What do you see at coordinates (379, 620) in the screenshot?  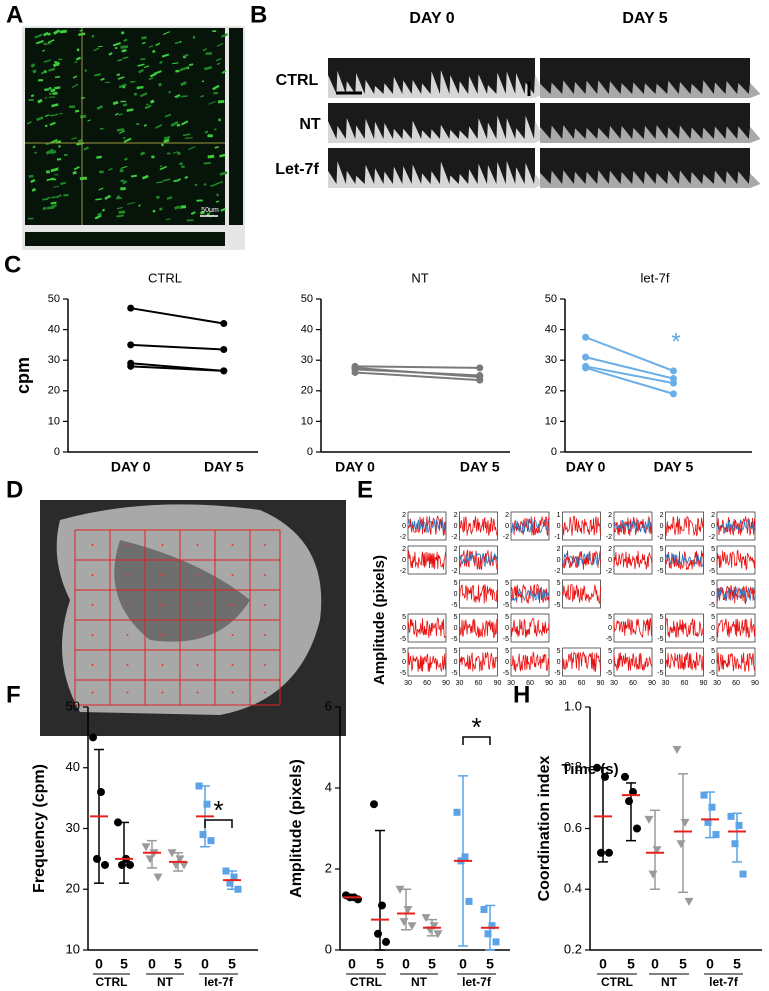 I see `y-axis-label: Amplitude (pixels)` at bounding box center [379, 620].